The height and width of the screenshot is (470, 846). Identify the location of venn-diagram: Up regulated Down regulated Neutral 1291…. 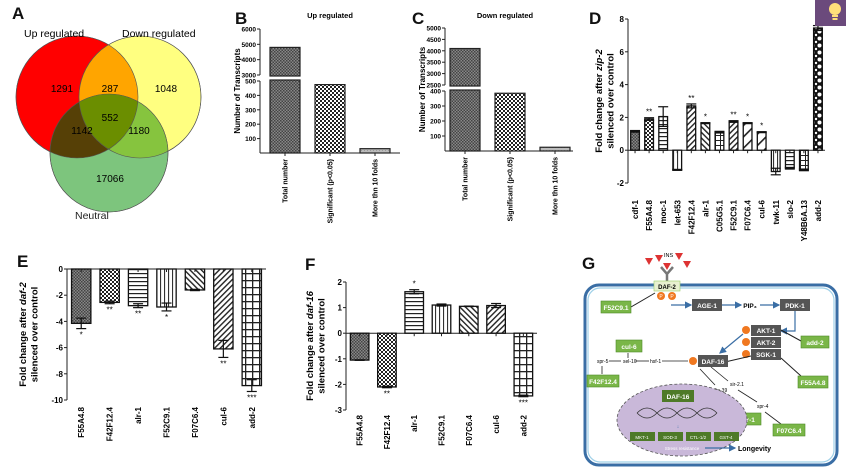
(108, 125).